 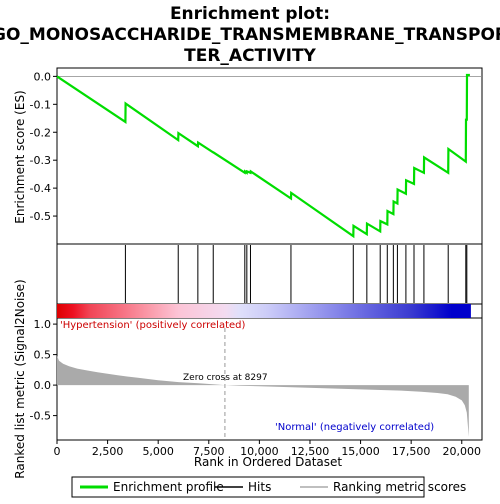 I want to click on positive-correlation-label: 'Hypertension' (positively correlated), so click(x=153, y=325).